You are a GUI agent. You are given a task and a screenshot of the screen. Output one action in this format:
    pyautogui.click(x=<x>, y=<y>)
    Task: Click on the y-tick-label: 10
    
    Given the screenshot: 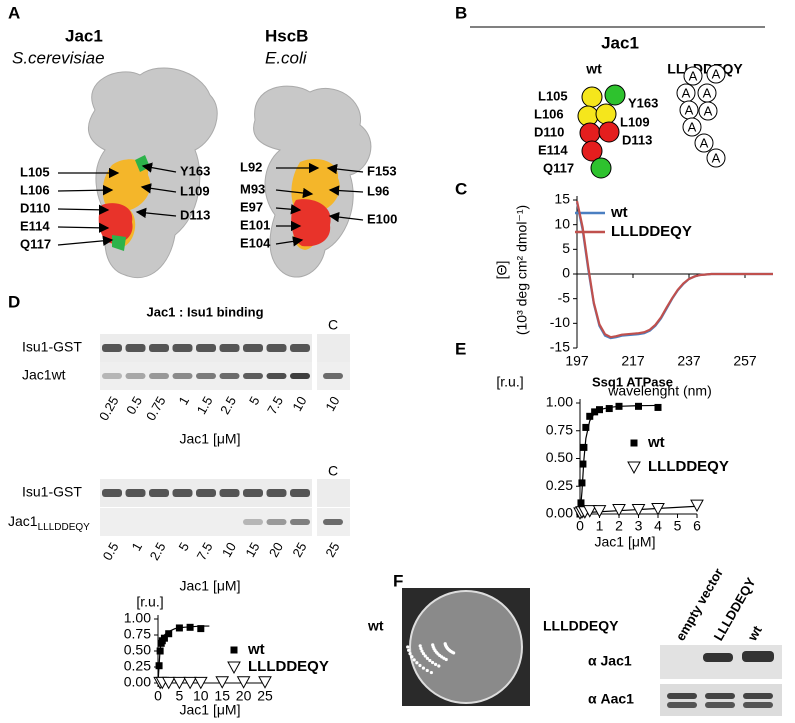 What is the action you would take?
    pyautogui.click(x=562, y=223)
    